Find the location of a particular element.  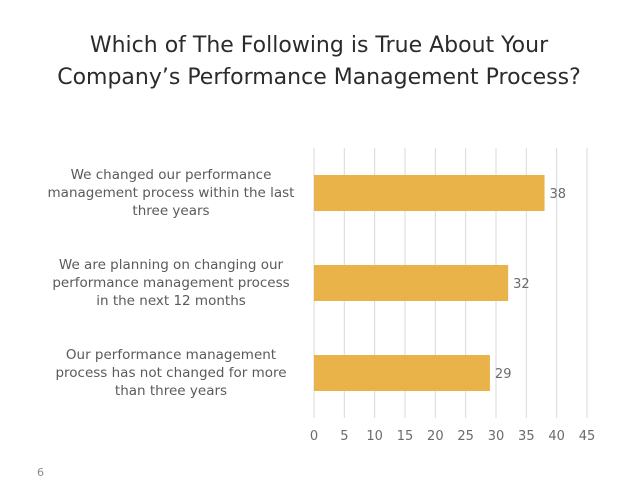

category-label-line: We changed our performance is located at coordinates (171, 175).